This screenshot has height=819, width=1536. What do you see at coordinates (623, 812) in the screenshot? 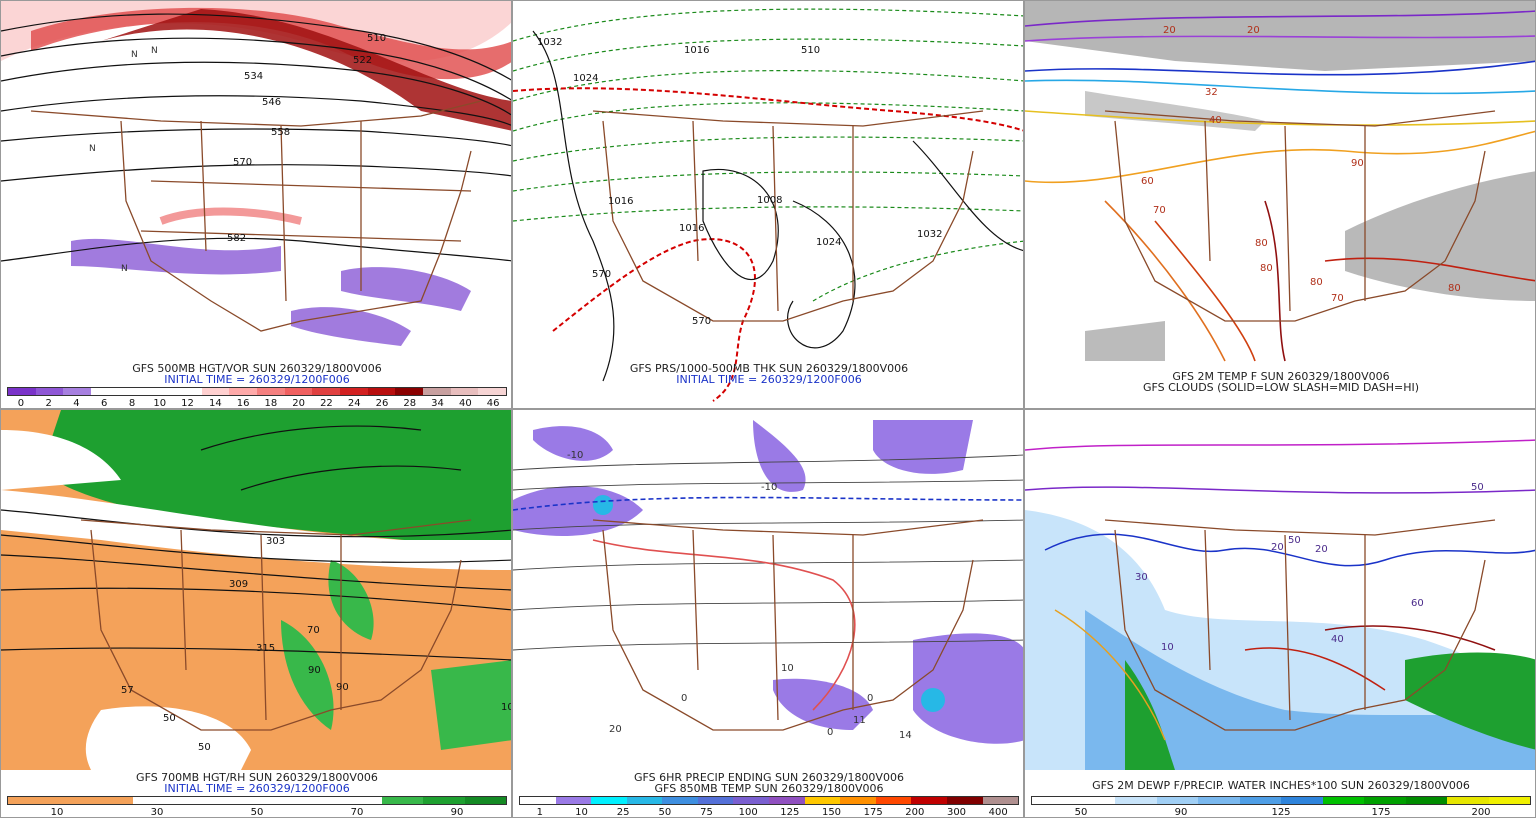
I see `colorbar-tick-label: 25` at bounding box center [623, 812].